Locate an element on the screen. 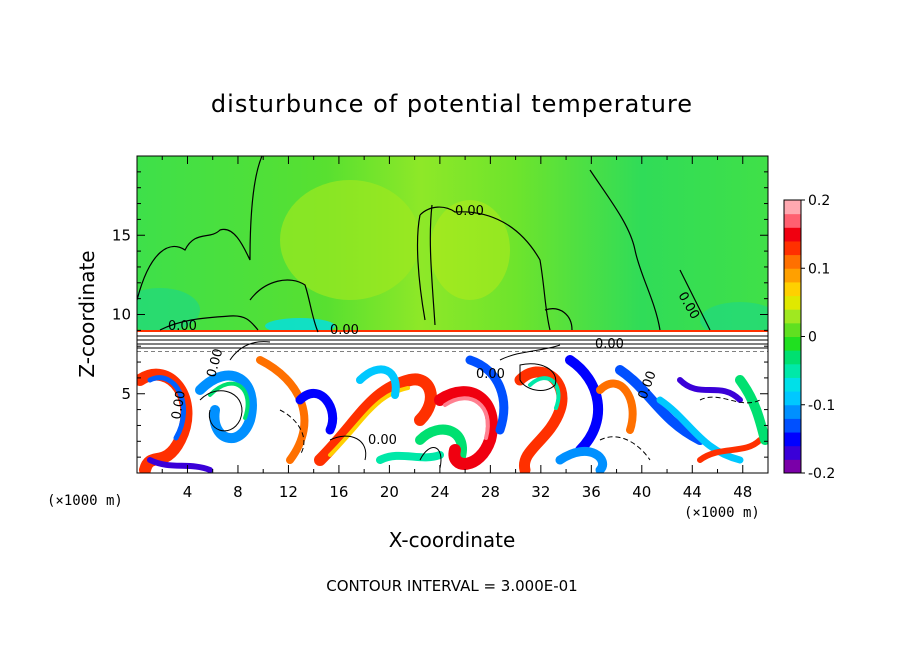  colorbar-tick-label: 0 is located at coordinates (812, 338).